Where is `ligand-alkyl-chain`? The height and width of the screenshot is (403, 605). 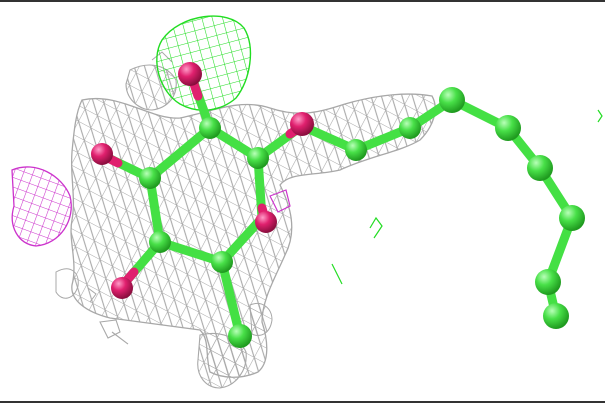 ligand-alkyl-chain is located at coordinates (512, 208).